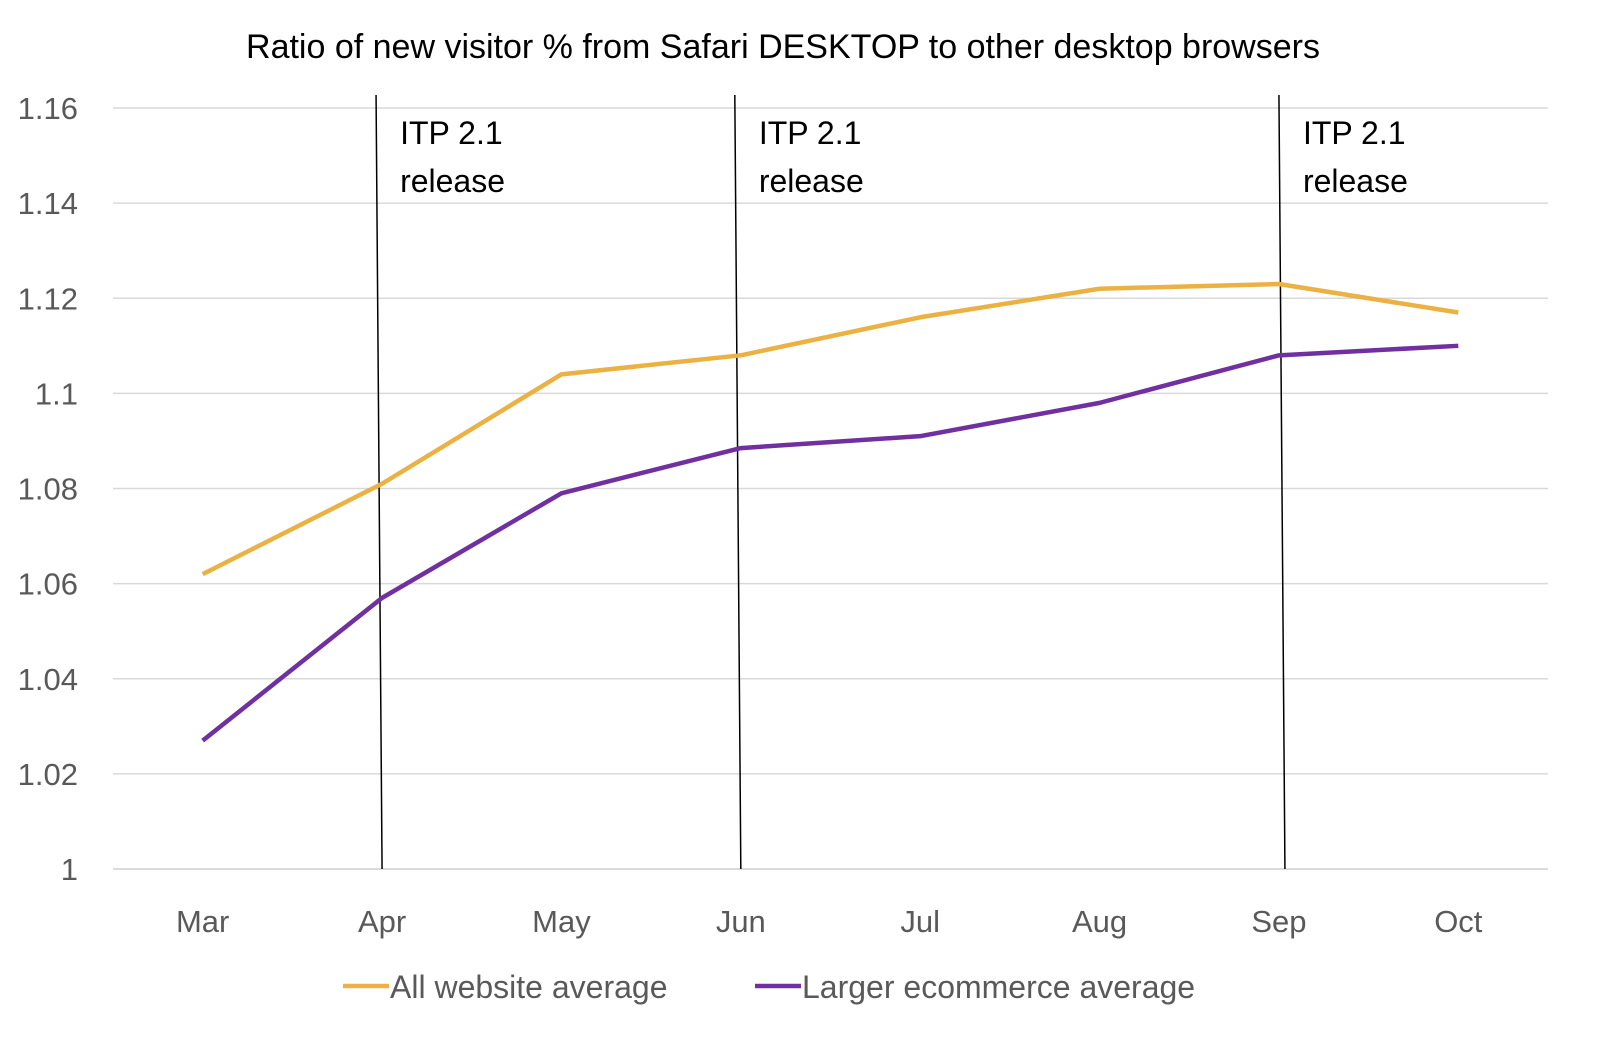  I want to click on y-tick-label: 1.1, so click(56, 393).